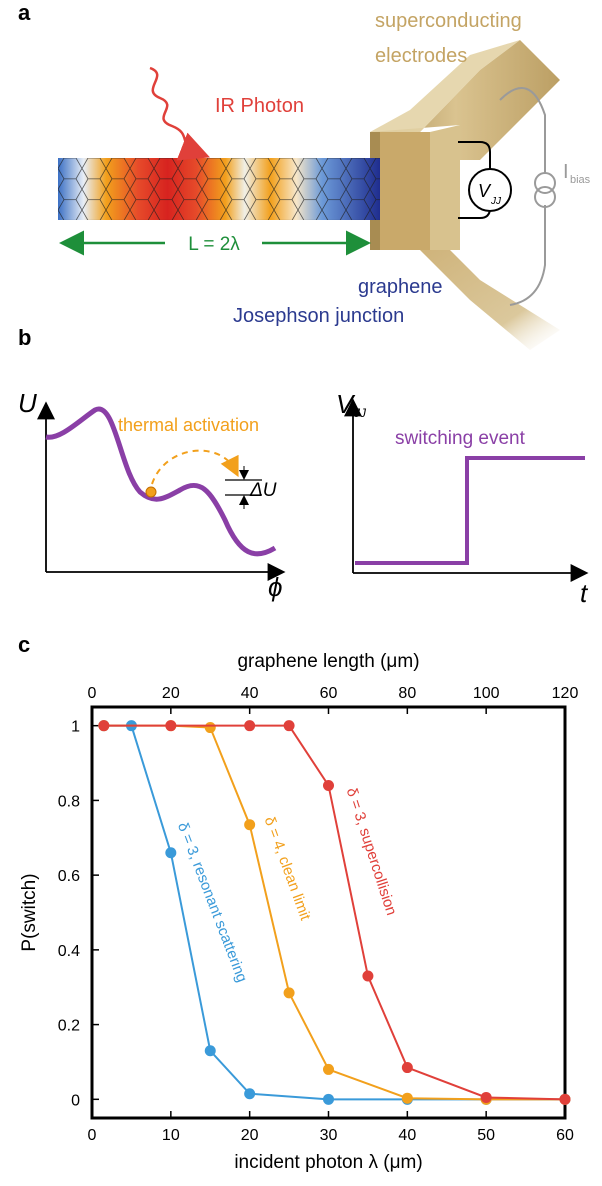 The image size is (602, 1186). I want to click on y-tick-label: 0, so click(75, 1100).